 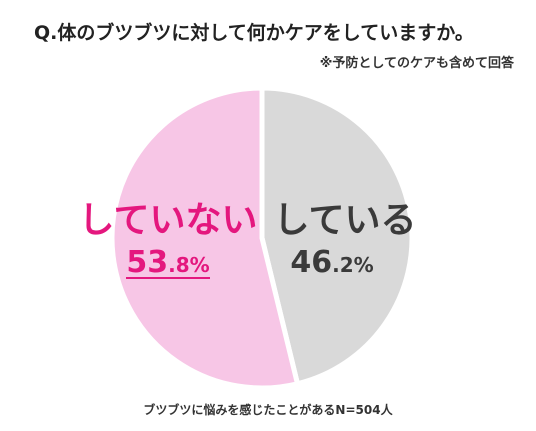 What do you see at coordinates (268, 409) in the screenshot?
I see `sample-size-note: ブツブツに悩みを感じたことがあるN=504人` at bounding box center [268, 409].